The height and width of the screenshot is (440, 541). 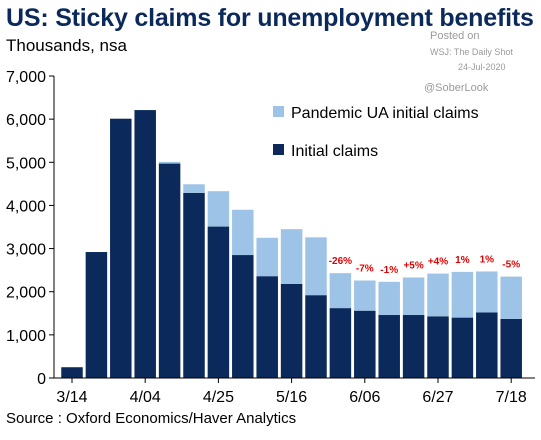 What do you see at coordinates (413, 265) in the screenshot?
I see `change-annotation: +5%` at bounding box center [413, 265].